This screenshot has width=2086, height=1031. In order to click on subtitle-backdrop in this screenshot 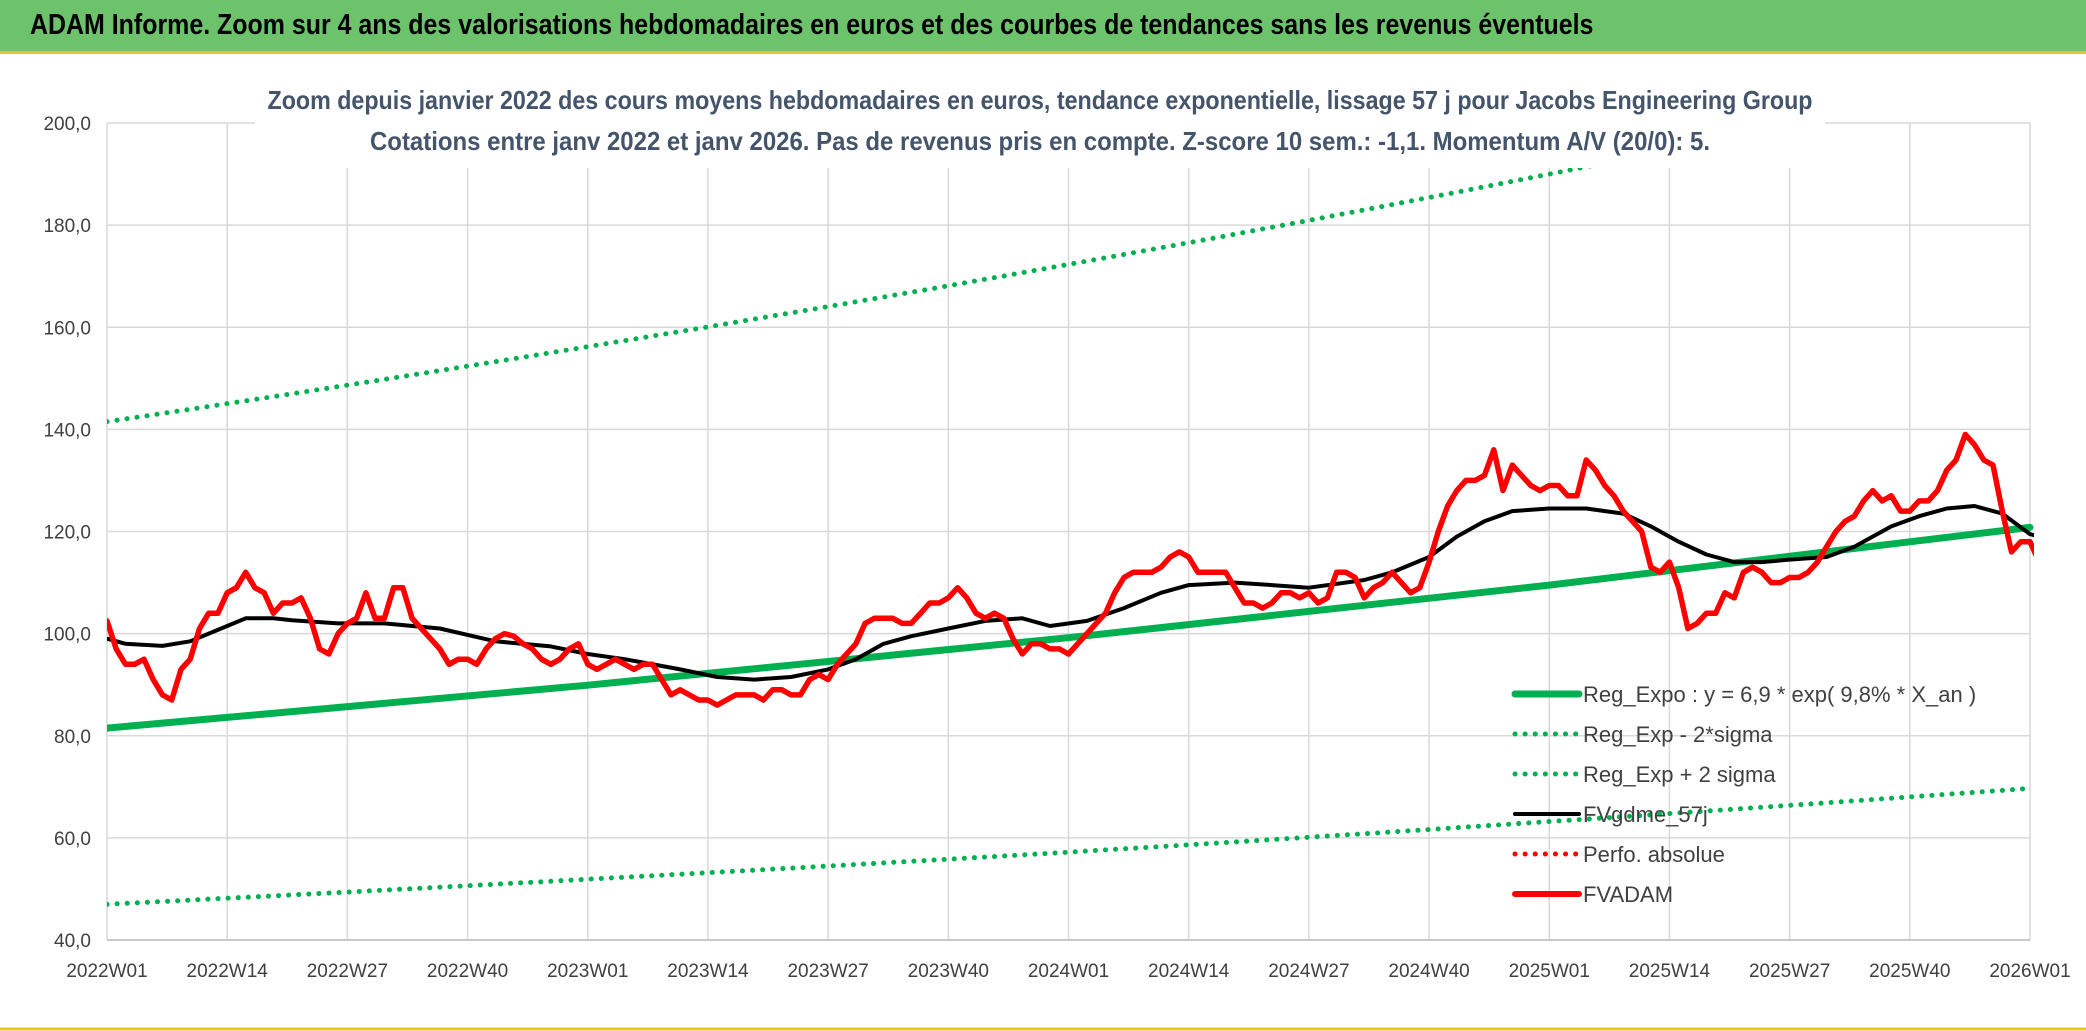, I will do `click(1040, 122)`.